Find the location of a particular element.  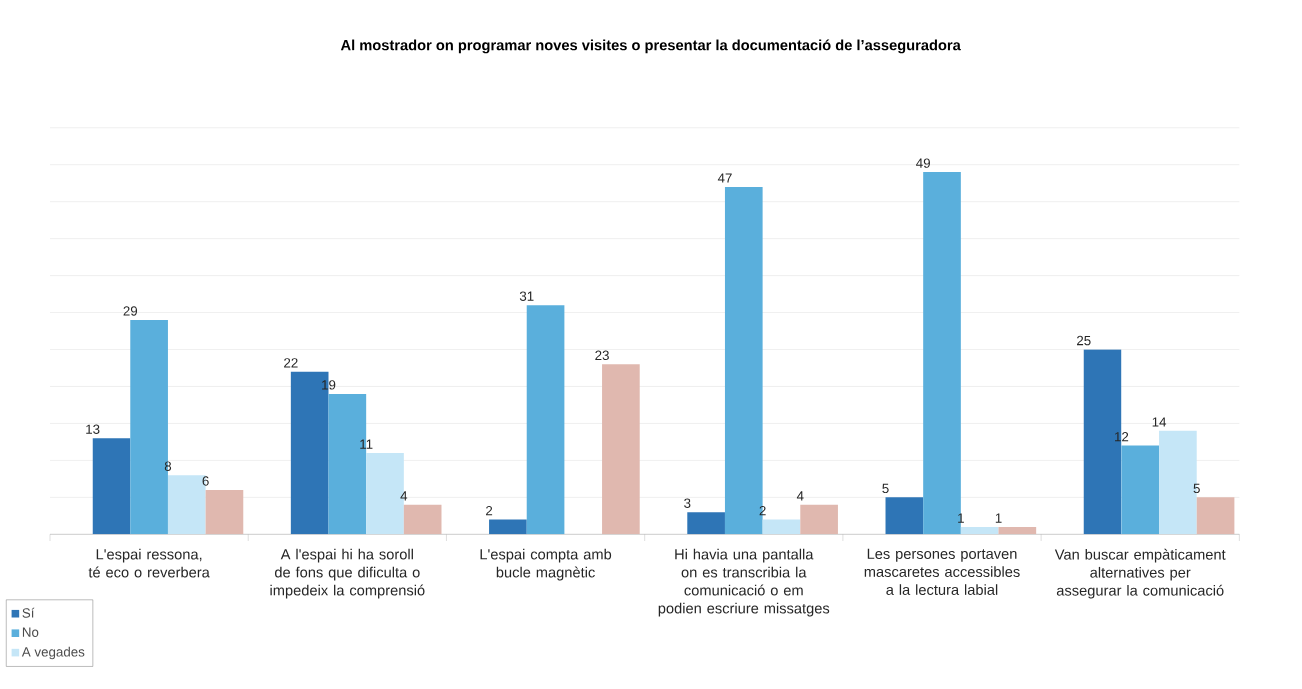

data-label: 23 is located at coordinates (602, 355).